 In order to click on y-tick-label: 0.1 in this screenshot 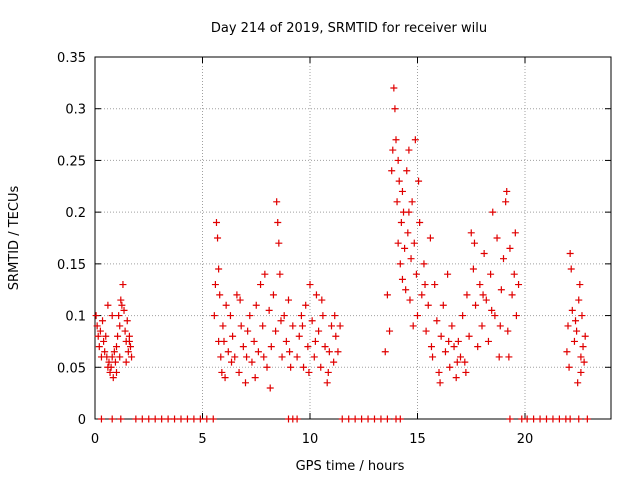, I will do `click(75, 317)`.